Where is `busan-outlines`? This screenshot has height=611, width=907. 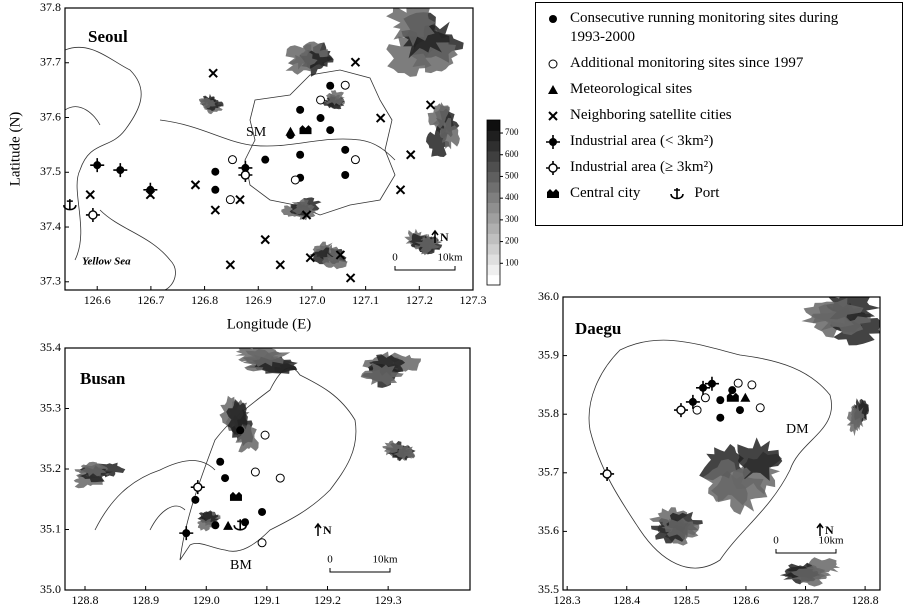
busan-outlines is located at coordinates (225, 464).